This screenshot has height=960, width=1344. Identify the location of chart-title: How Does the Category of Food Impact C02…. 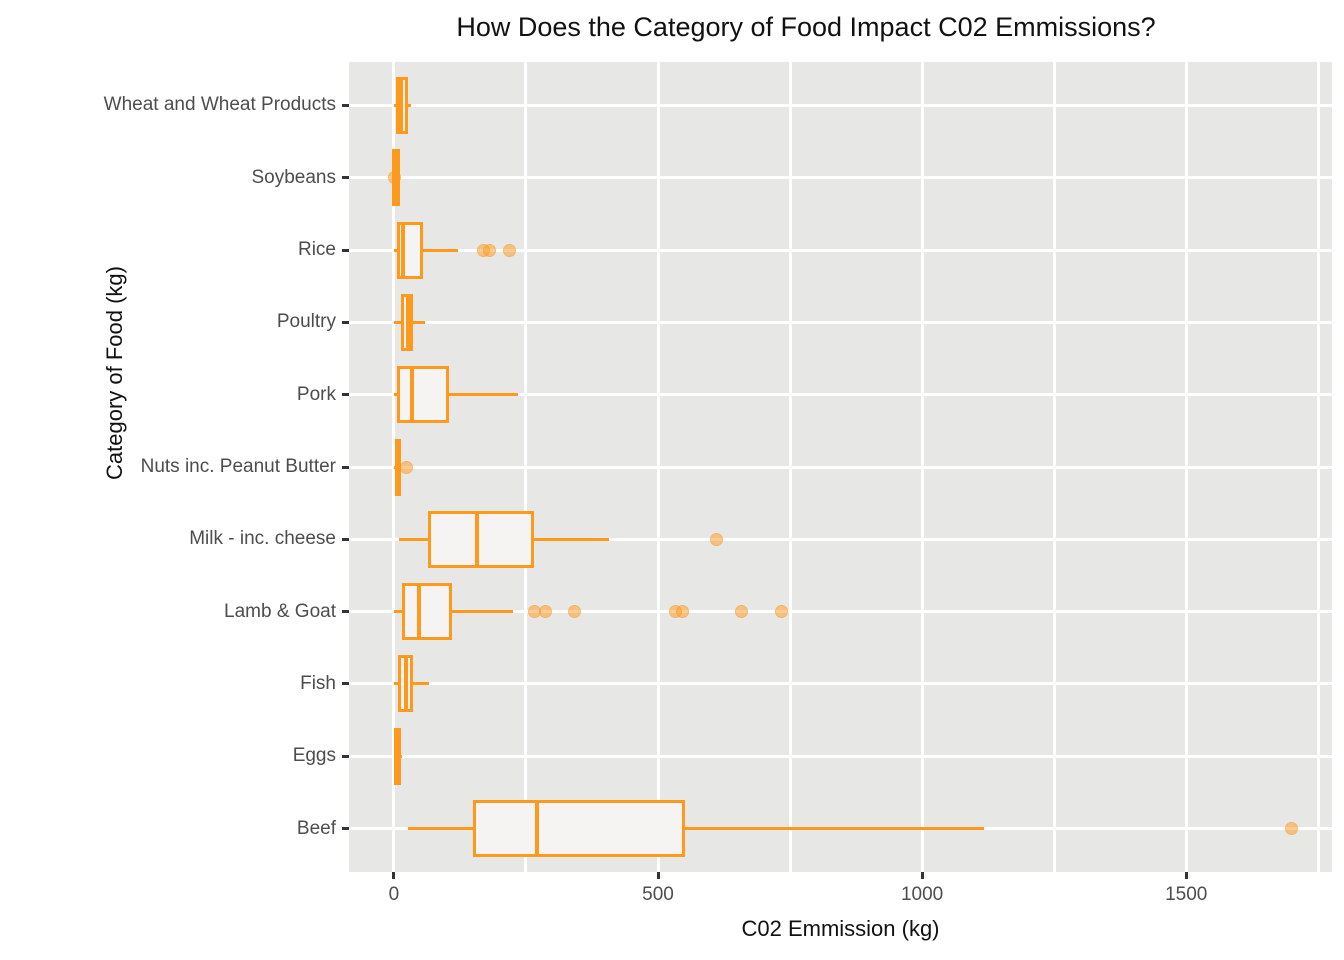
(806, 27).